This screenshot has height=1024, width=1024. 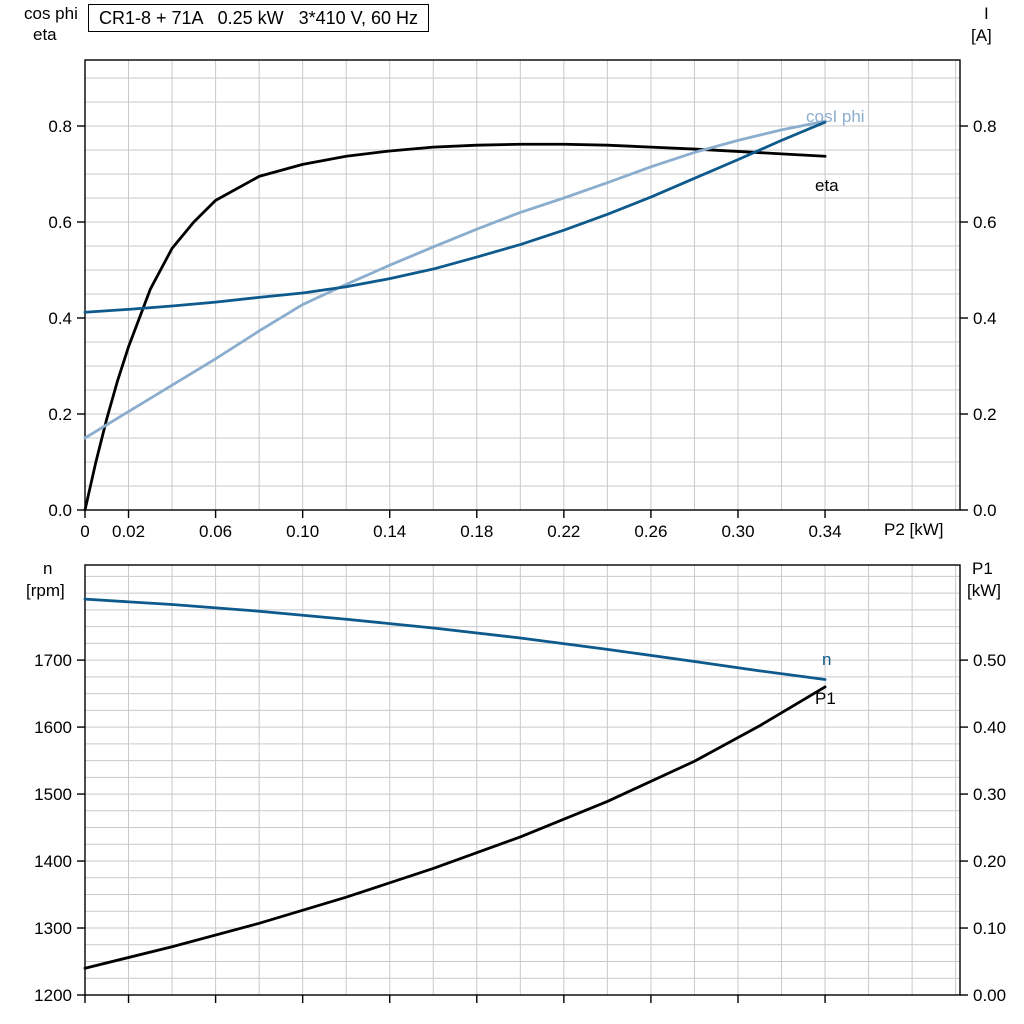 I want to click on curve-label-n: n, so click(x=827, y=659).